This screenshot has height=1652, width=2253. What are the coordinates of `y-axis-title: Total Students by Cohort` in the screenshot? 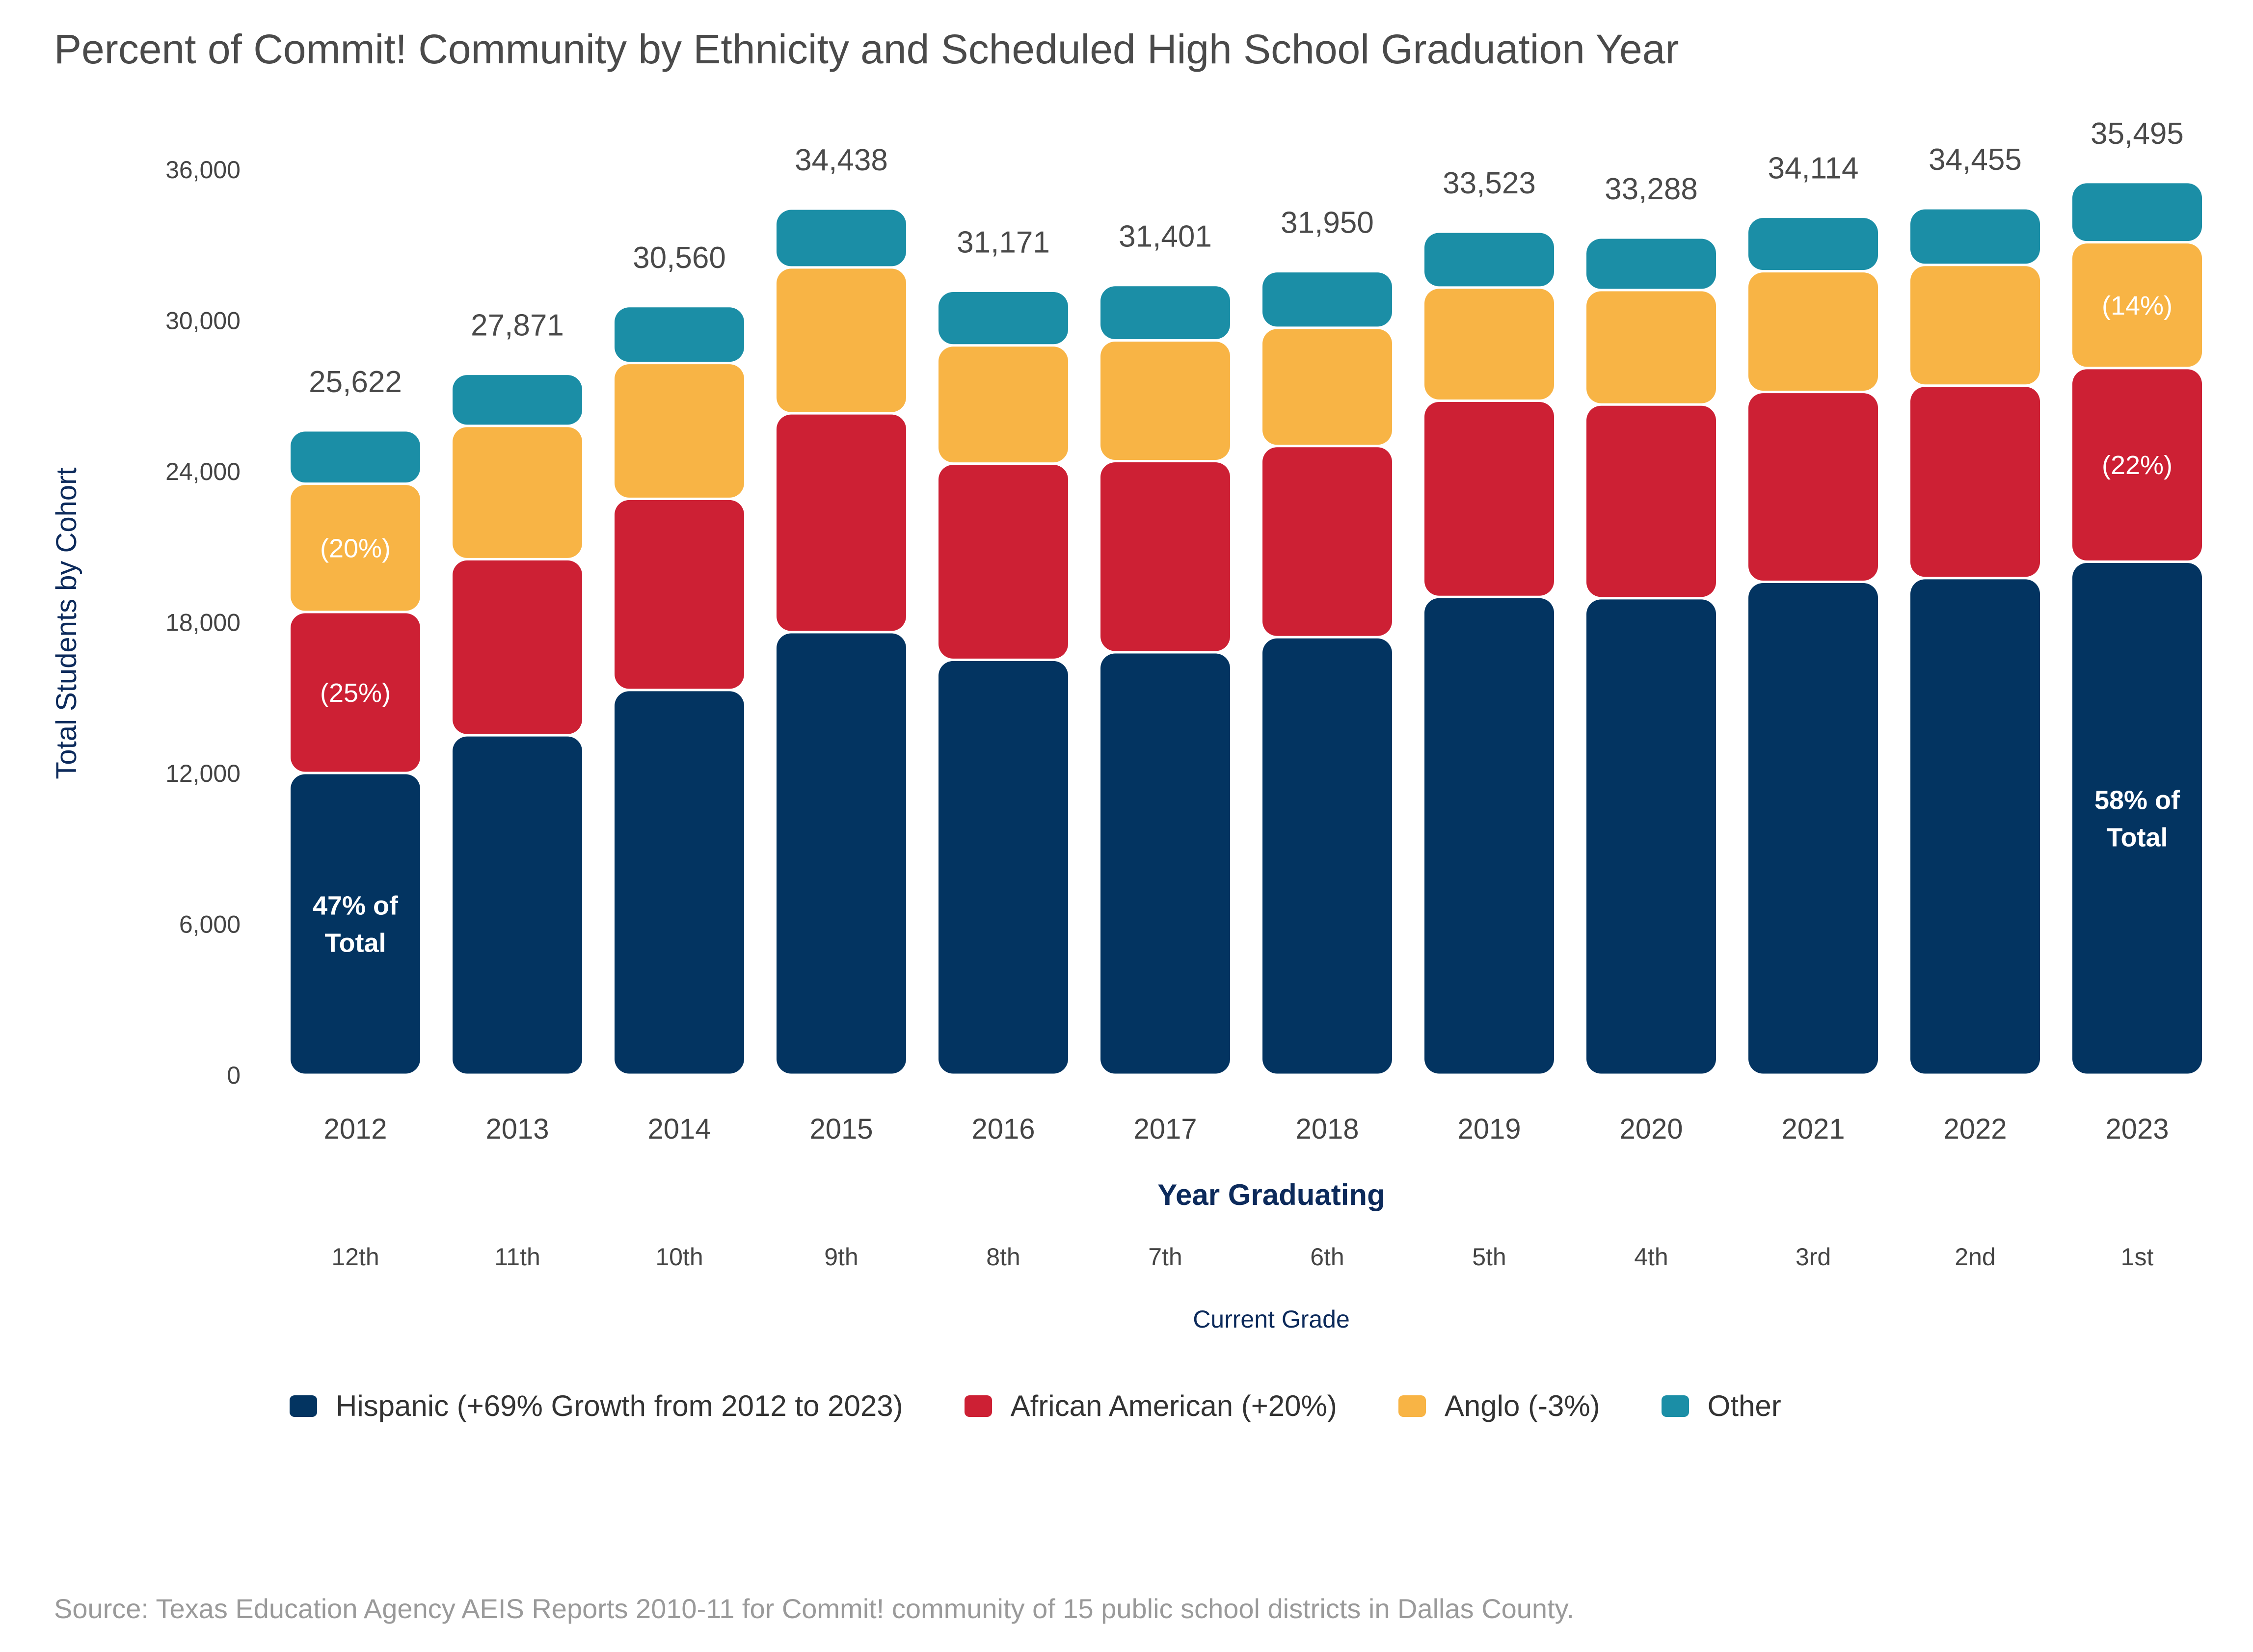 It's located at (66, 623).